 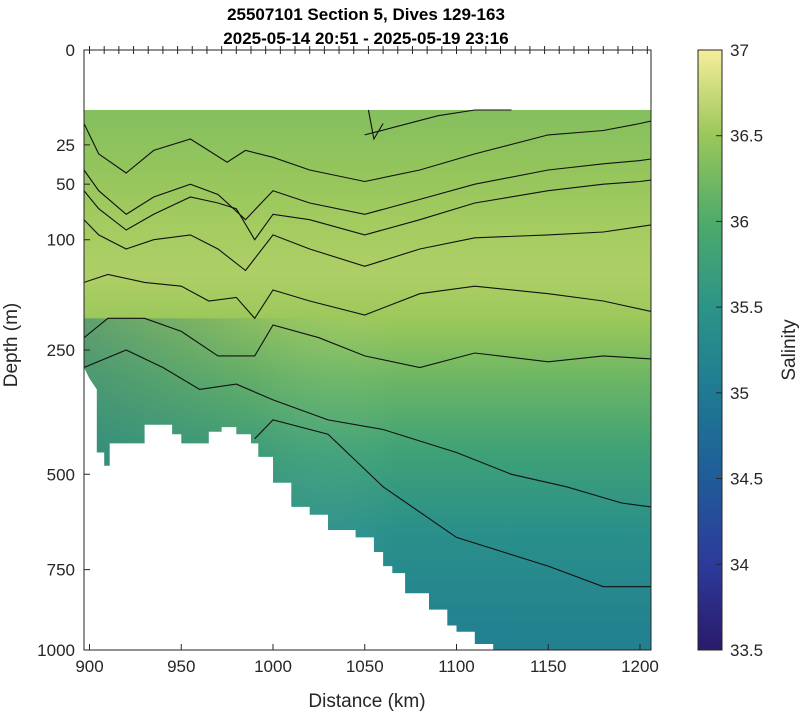 I want to click on y-tick-label: 0, so click(x=70, y=50).